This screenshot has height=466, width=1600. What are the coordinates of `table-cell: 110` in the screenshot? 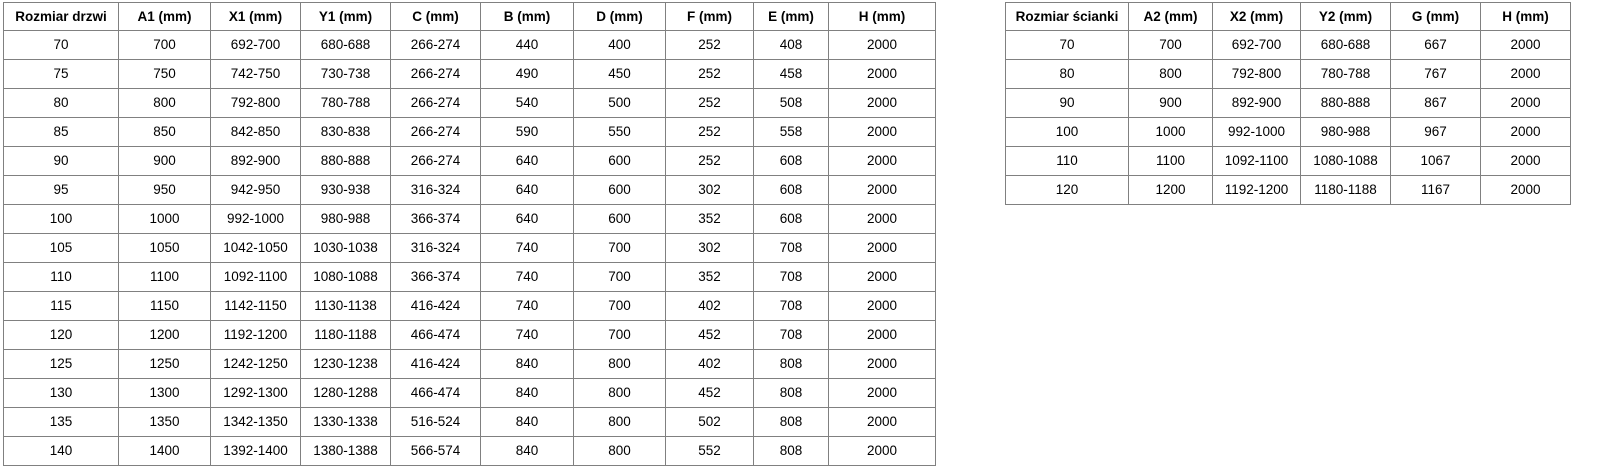 It's located at (61, 277).